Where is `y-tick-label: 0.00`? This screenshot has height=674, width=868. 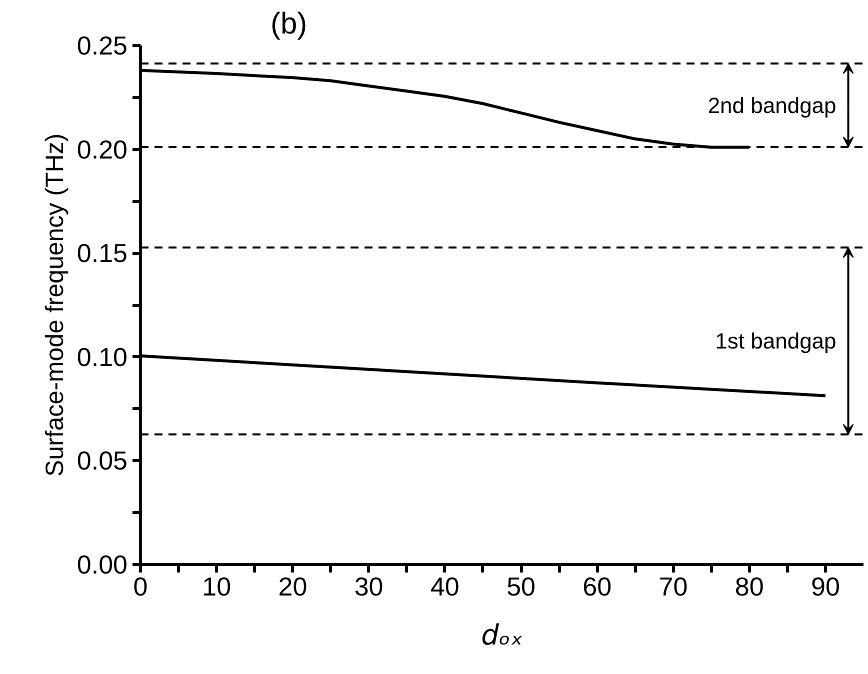 y-tick-label: 0.00 is located at coordinates (102, 565).